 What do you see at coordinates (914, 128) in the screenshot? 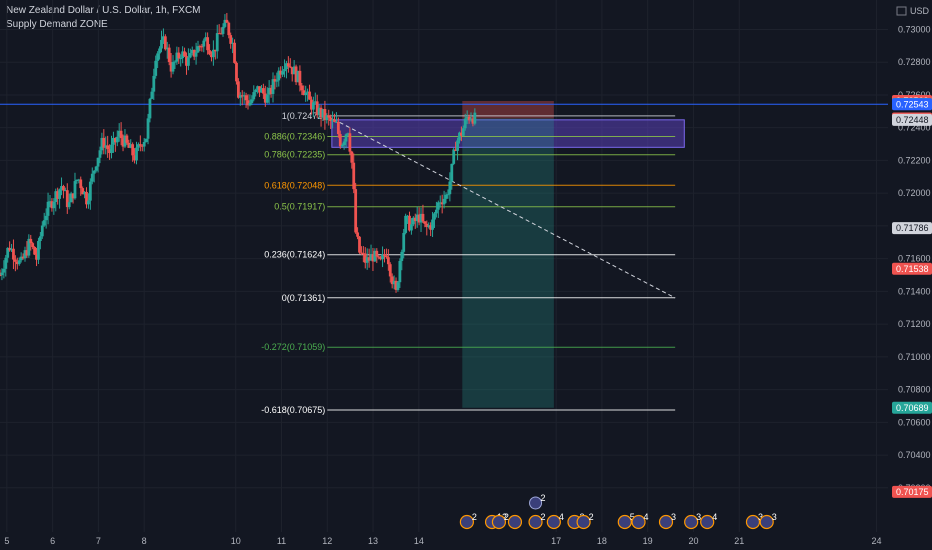
I see `price-tick-label: 0.72400` at bounding box center [914, 128].